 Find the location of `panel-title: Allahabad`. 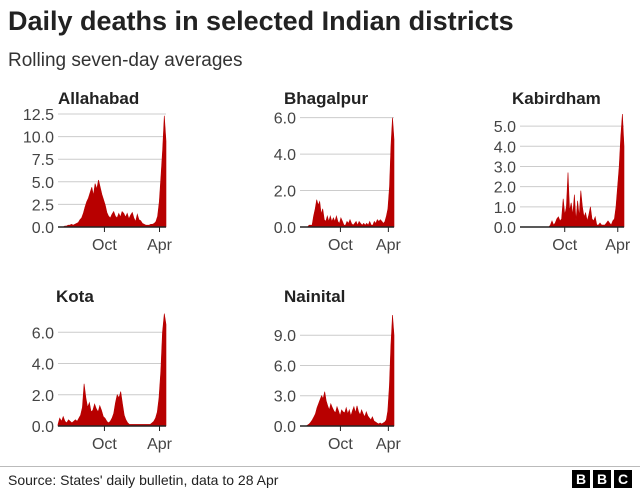

panel-title: Allahabad is located at coordinates (98, 98).